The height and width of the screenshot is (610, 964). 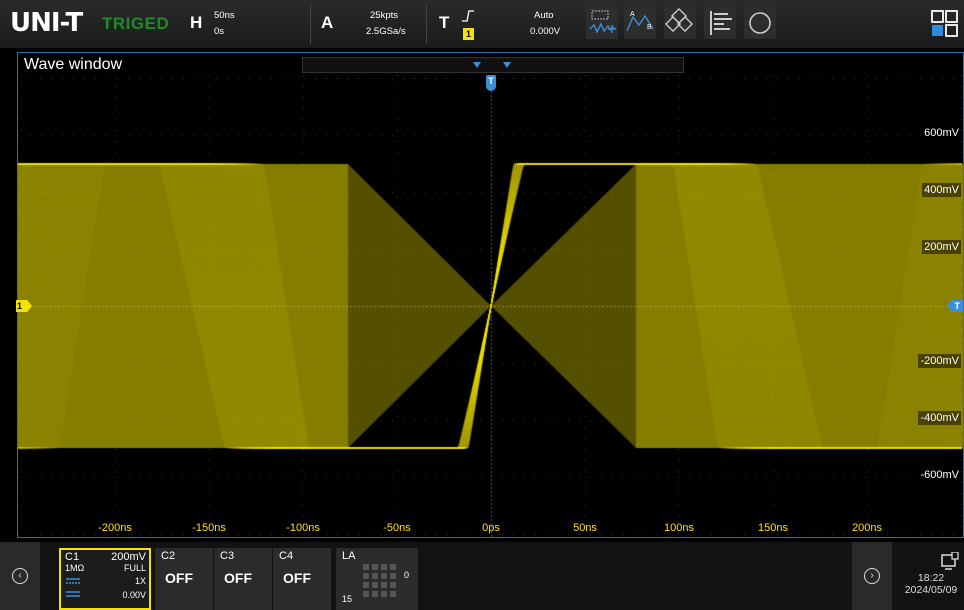 I want to click on x-label: -150ns, so click(x=209, y=528).